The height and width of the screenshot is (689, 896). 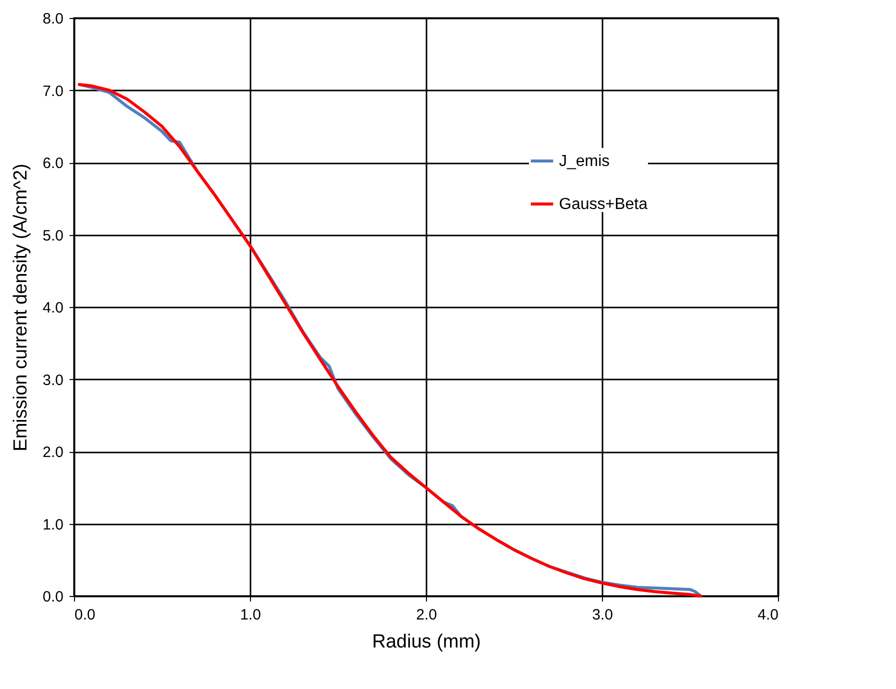 What do you see at coordinates (426, 642) in the screenshot?
I see `x-axis-title: Radius (mm)` at bounding box center [426, 642].